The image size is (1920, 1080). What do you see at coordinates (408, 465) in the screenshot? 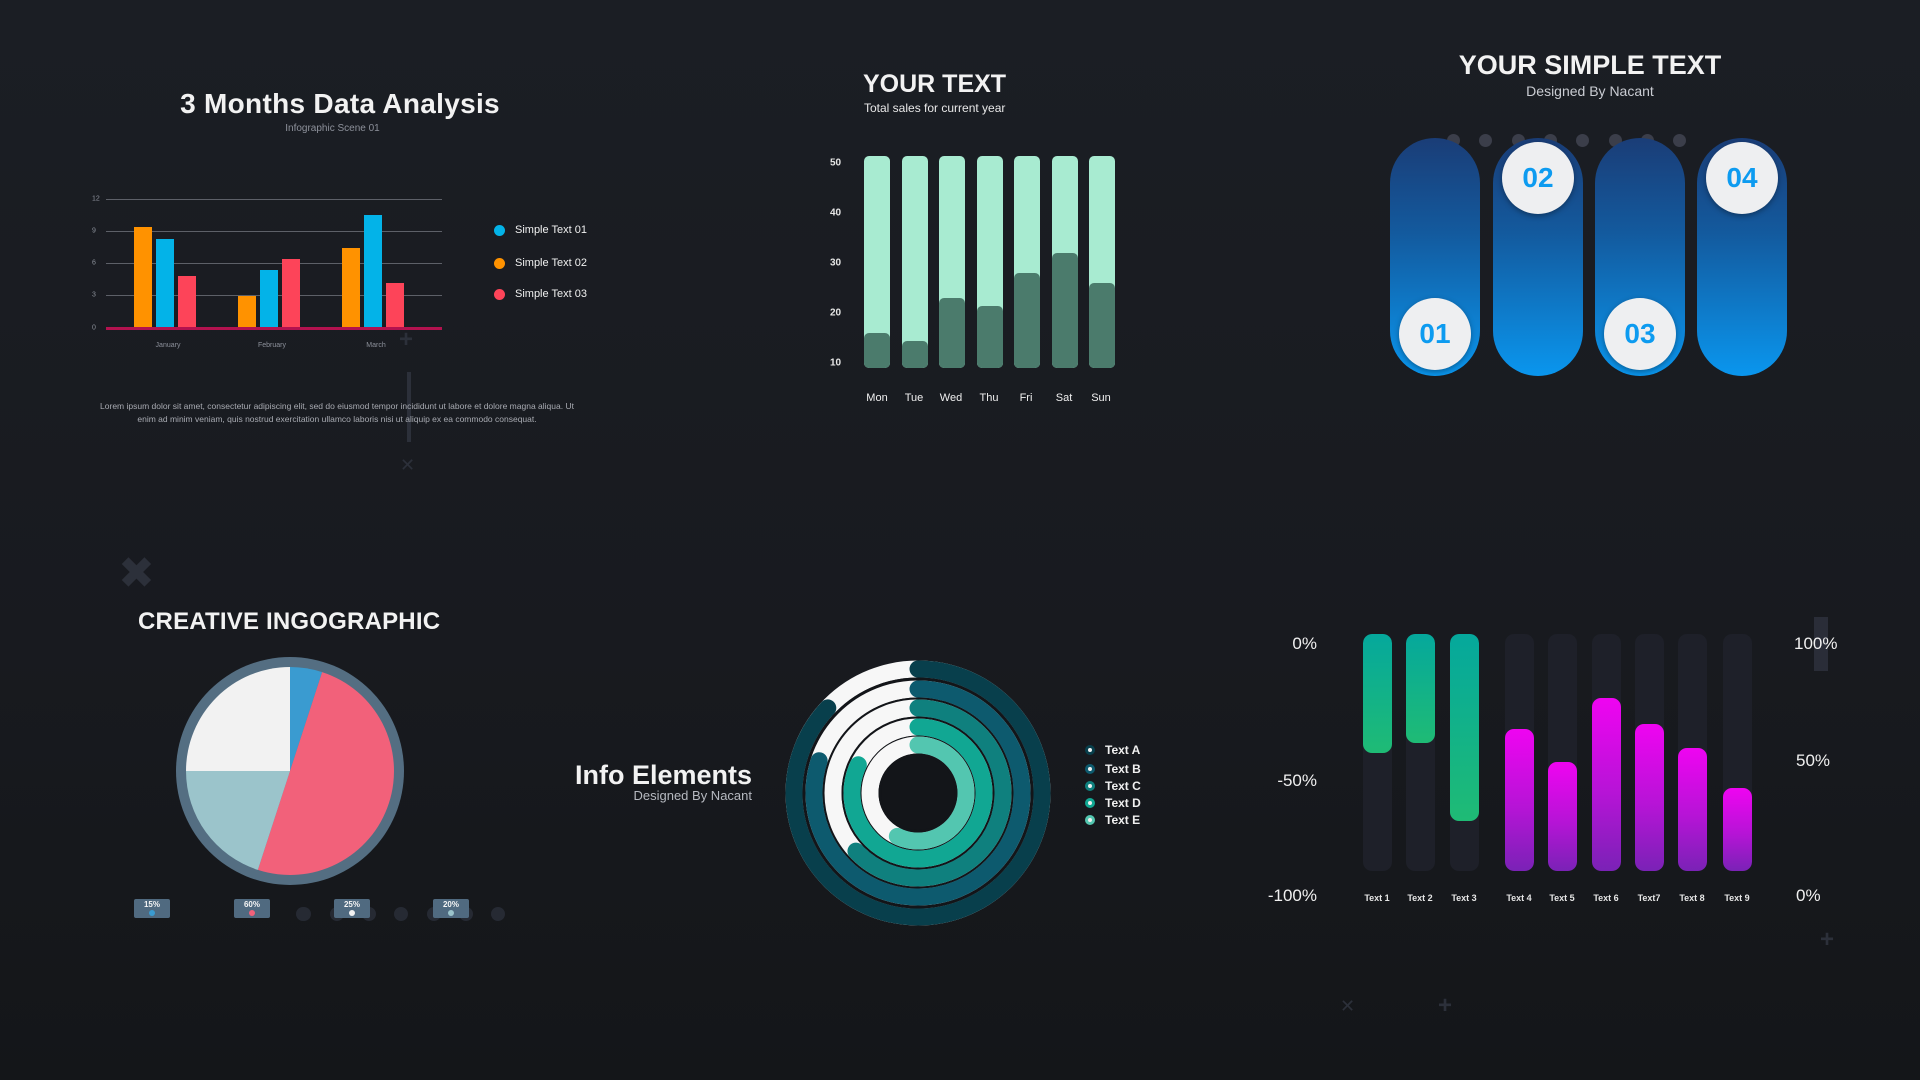
I see `cross-decoration-icon: ✕` at bounding box center [408, 465].